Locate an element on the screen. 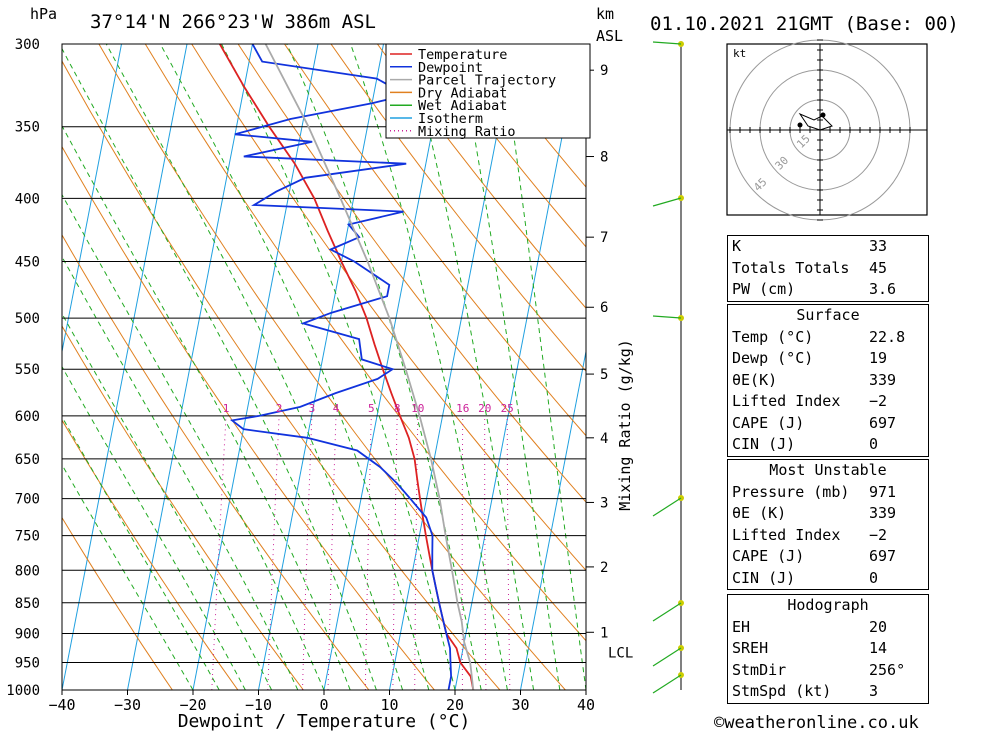 The height and width of the screenshot is (733, 1000). row-label: StmDir is located at coordinates (759, 669).